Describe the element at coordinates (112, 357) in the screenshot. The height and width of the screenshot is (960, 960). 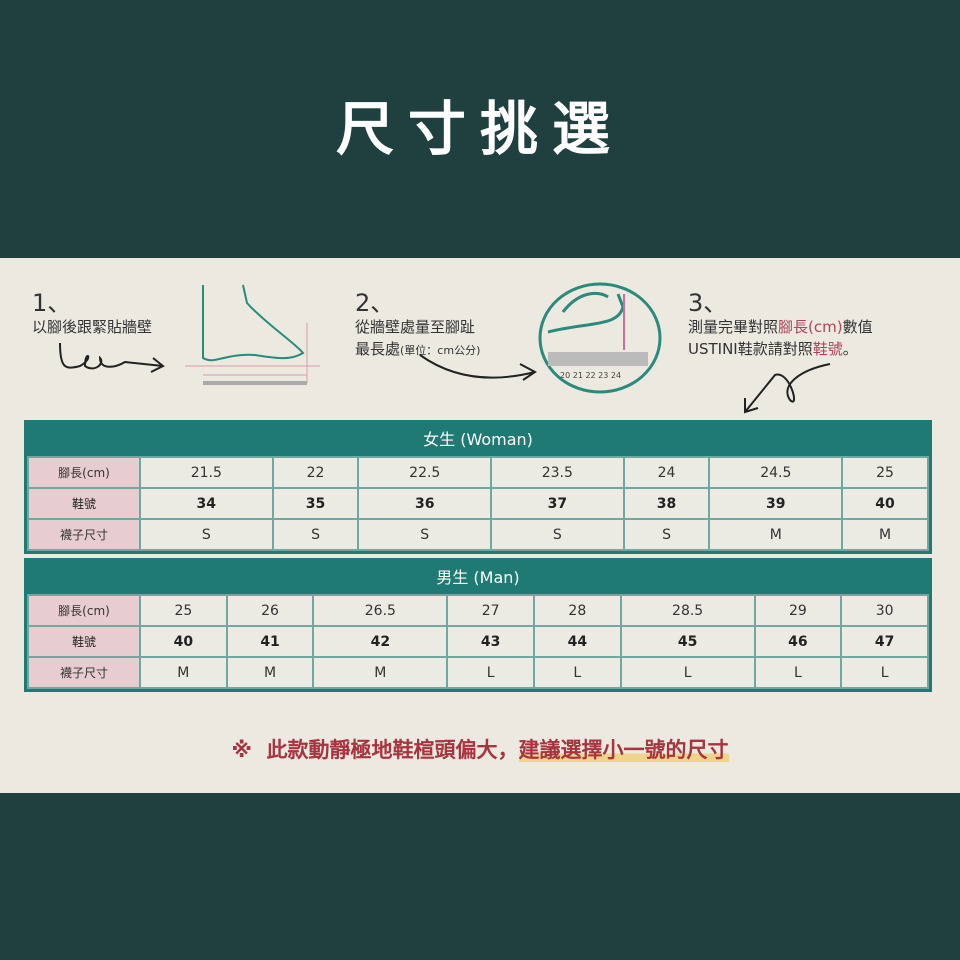
I see `arrow-icon` at that location.